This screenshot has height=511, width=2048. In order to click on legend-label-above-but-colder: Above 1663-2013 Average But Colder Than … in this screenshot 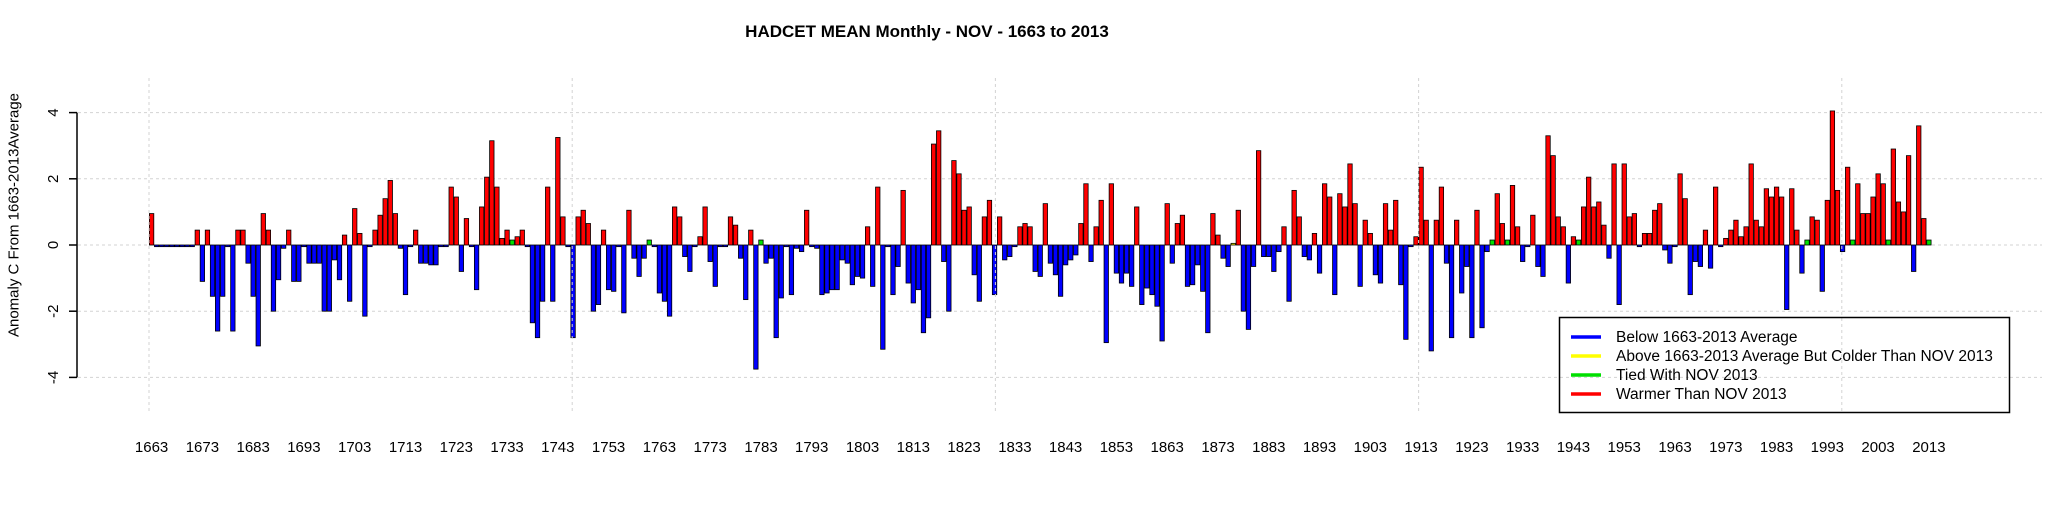, I will do `click(1804, 356)`.